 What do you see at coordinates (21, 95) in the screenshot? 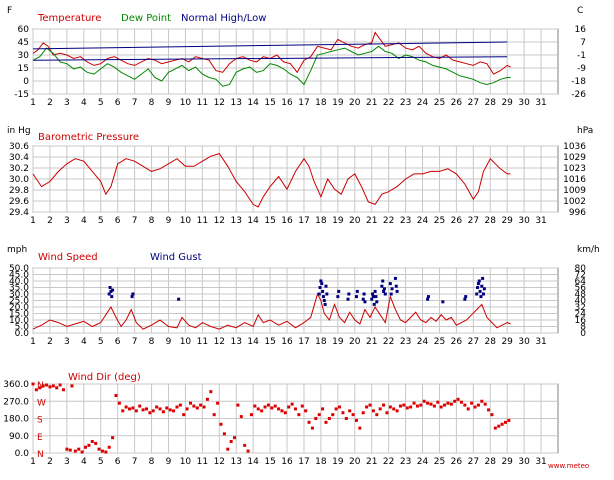
I see `y-tick-label: -15` at bounding box center [21, 95].